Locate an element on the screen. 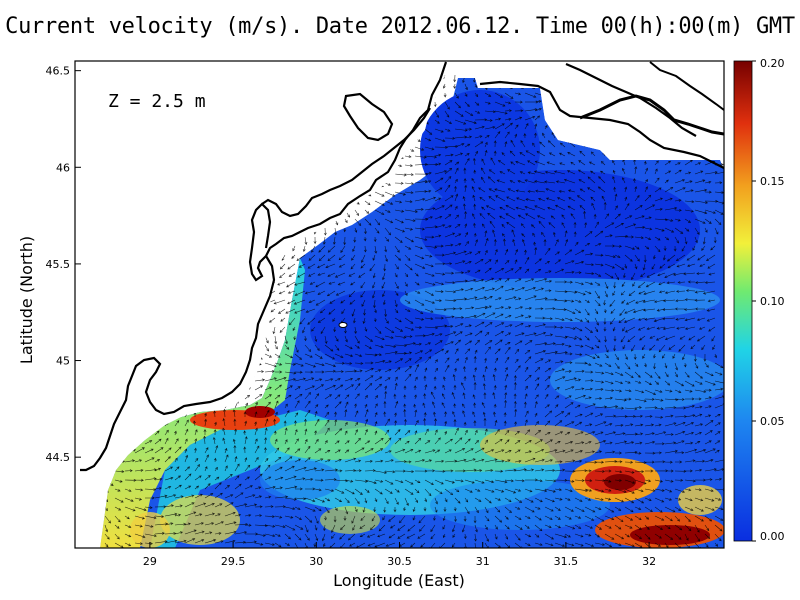 The width and height of the screenshot is (800, 600). y-tick-label: 44.5 is located at coordinates (58, 457).